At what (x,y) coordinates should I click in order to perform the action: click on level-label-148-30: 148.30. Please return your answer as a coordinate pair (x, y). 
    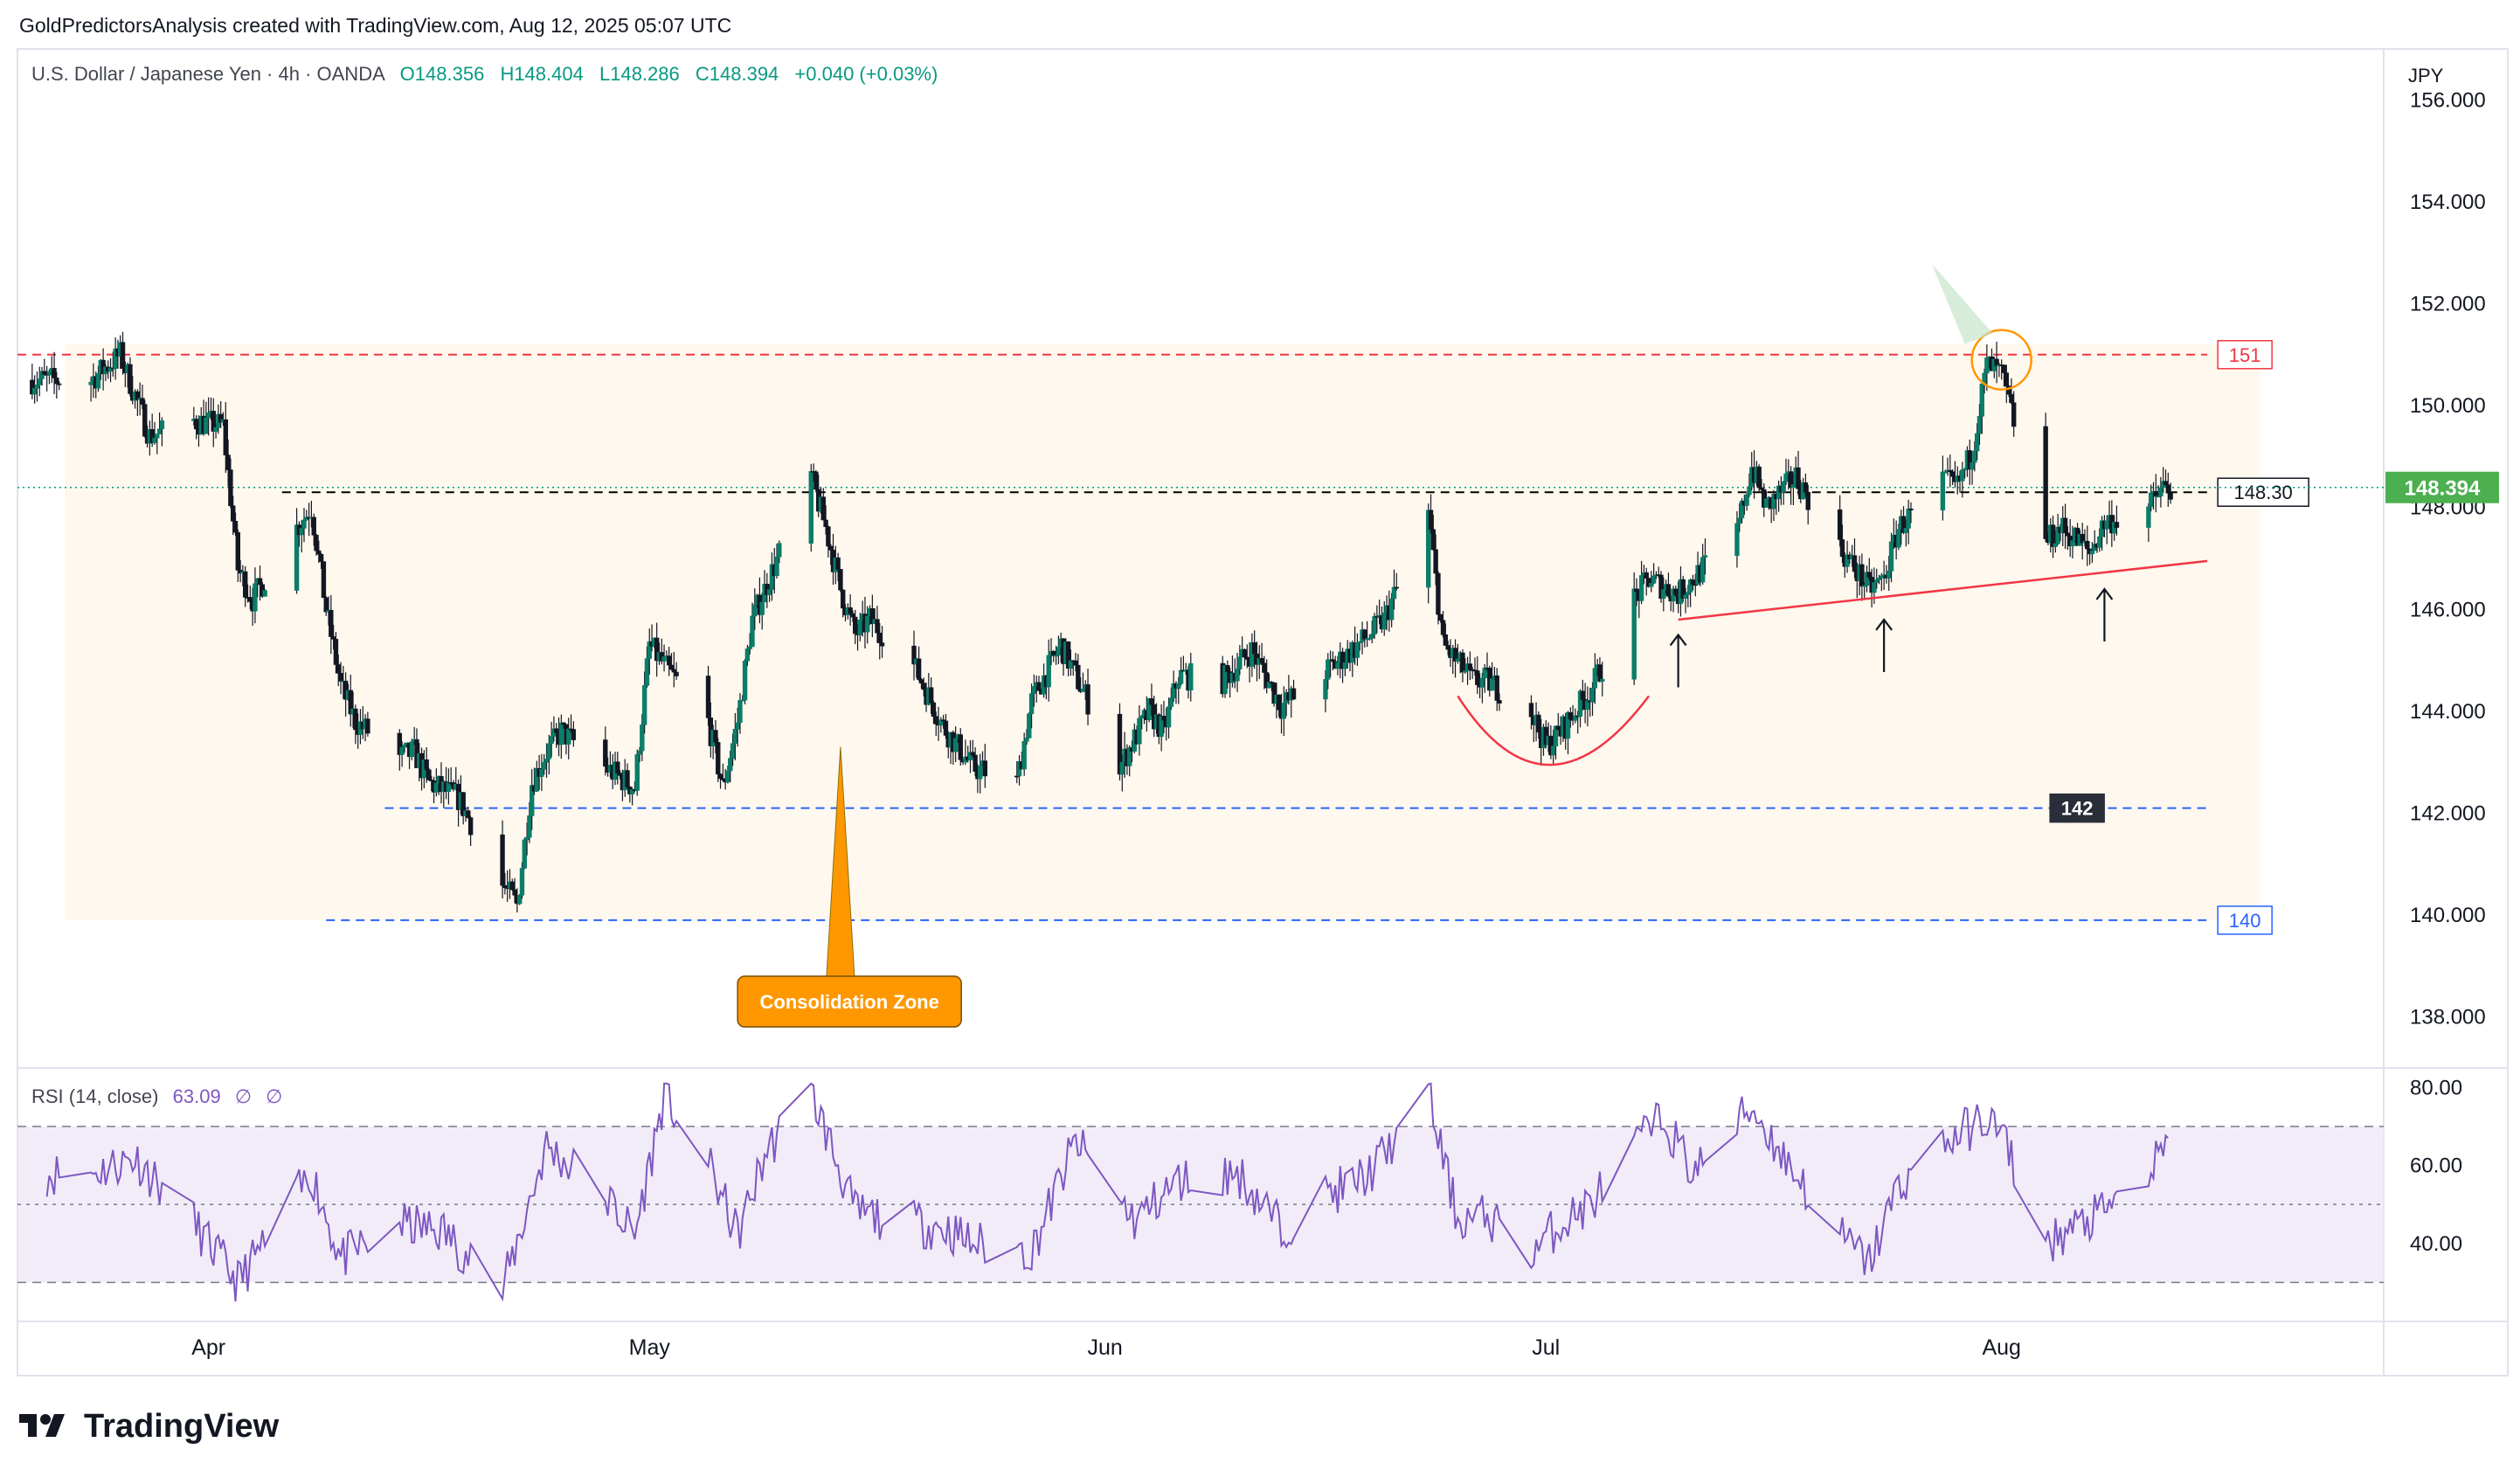
    Looking at the image, I should click on (2263, 492).